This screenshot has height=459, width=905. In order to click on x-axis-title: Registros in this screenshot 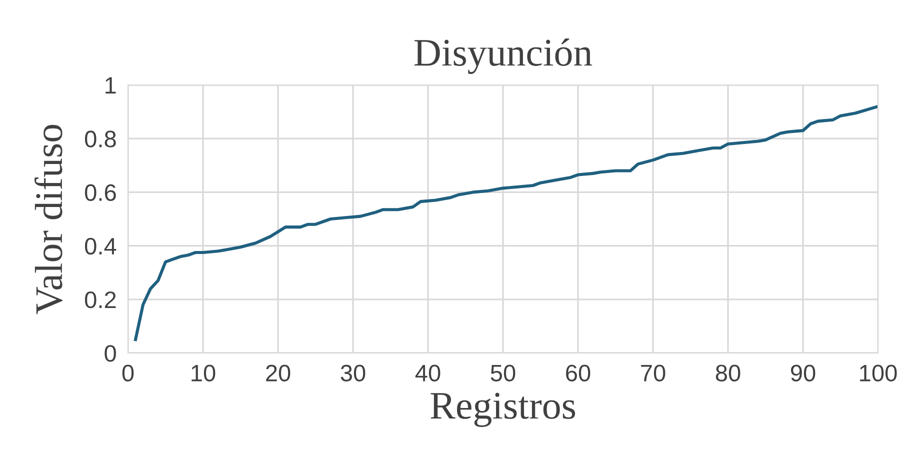, I will do `click(503, 409)`.